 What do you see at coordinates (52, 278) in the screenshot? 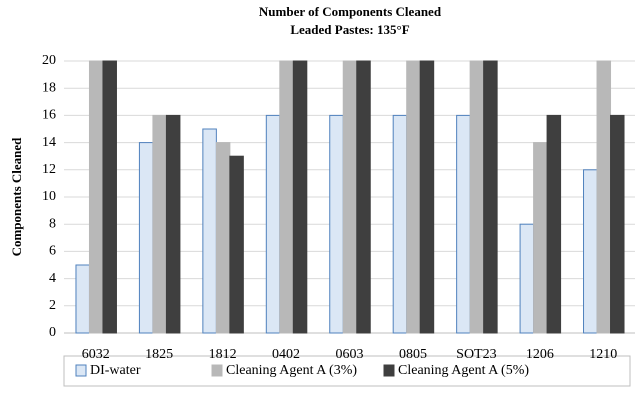
I see `y-tick-label: 4` at bounding box center [52, 278].